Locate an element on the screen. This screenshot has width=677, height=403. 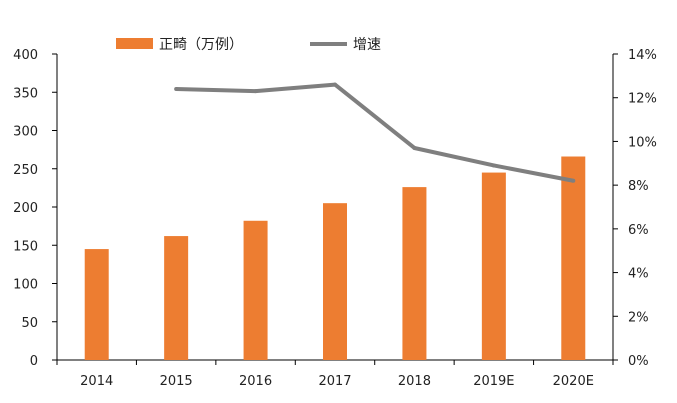
growth-line is located at coordinates (375, 132).